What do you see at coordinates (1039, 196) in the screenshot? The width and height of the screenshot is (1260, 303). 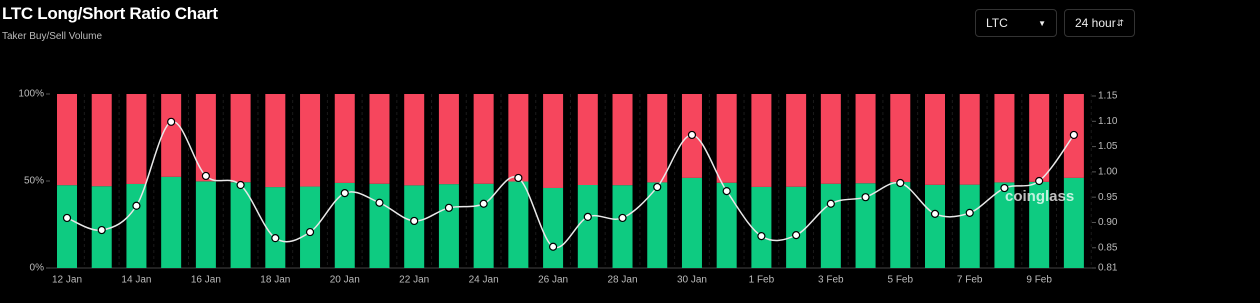 I see `watermark: coinglass` at bounding box center [1039, 196].